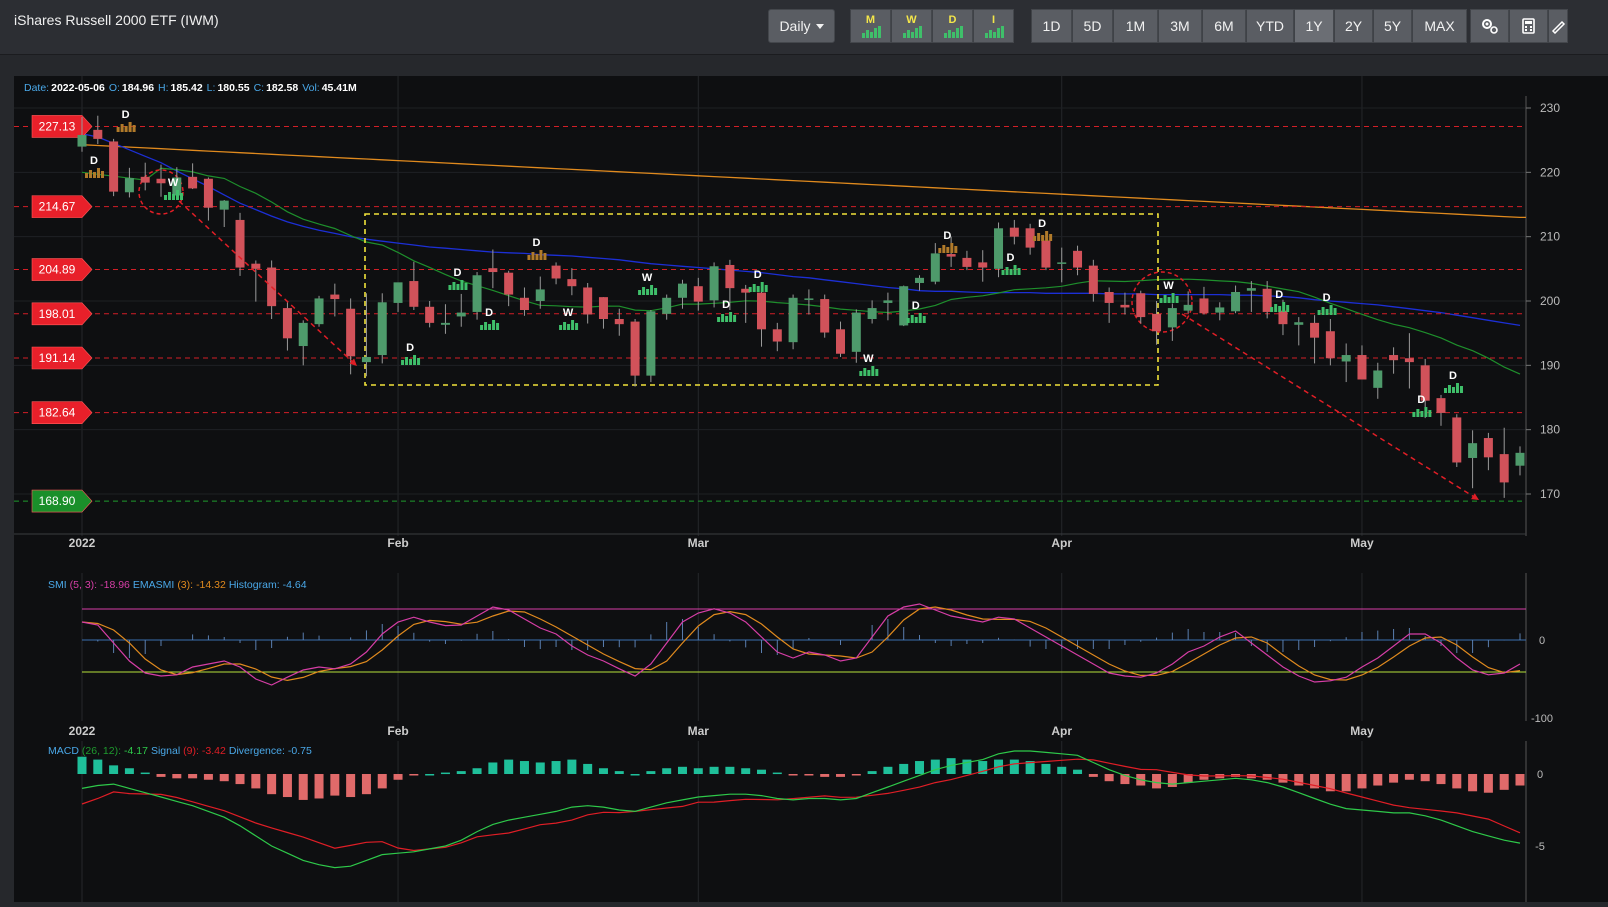 This screenshot has width=1608, height=907. What do you see at coordinates (254, 585) in the screenshot?
I see `smi-legend-part: Histogram:` at bounding box center [254, 585].